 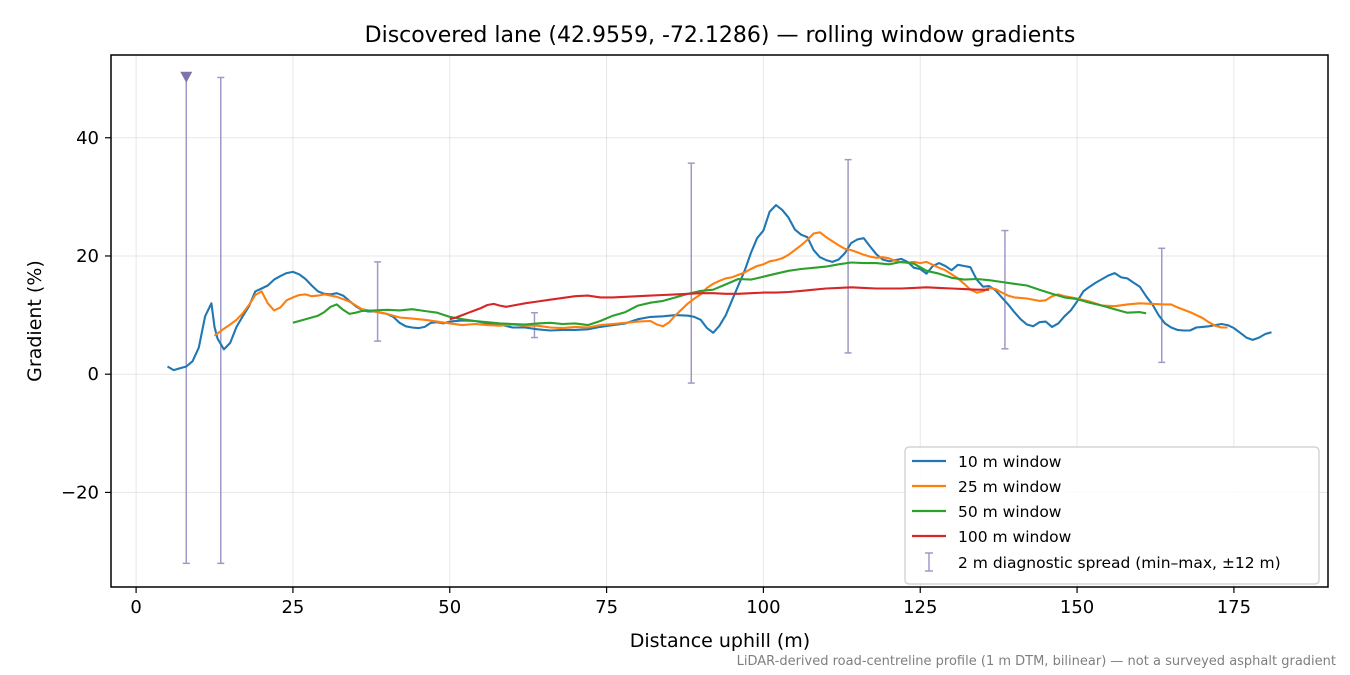 What do you see at coordinates (720, 641) in the screenshot?
I see `x-axis-label: Distance uphill (m)` at bounding box center [720, 641].